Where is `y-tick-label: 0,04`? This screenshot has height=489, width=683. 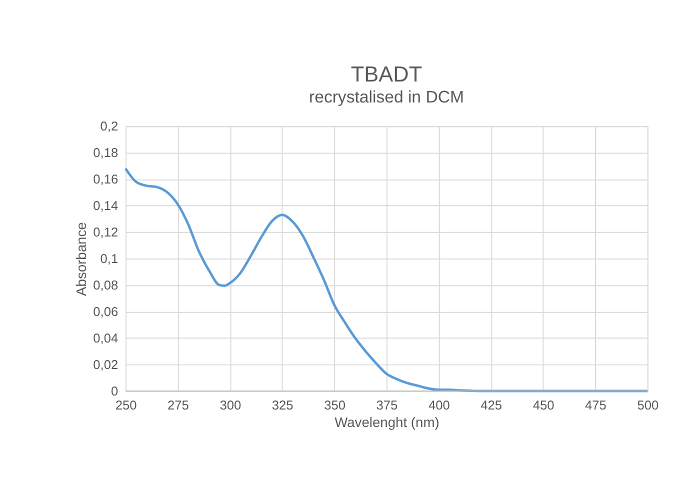
y-tick-label: 0,04 is located at coordinates (105, 338).